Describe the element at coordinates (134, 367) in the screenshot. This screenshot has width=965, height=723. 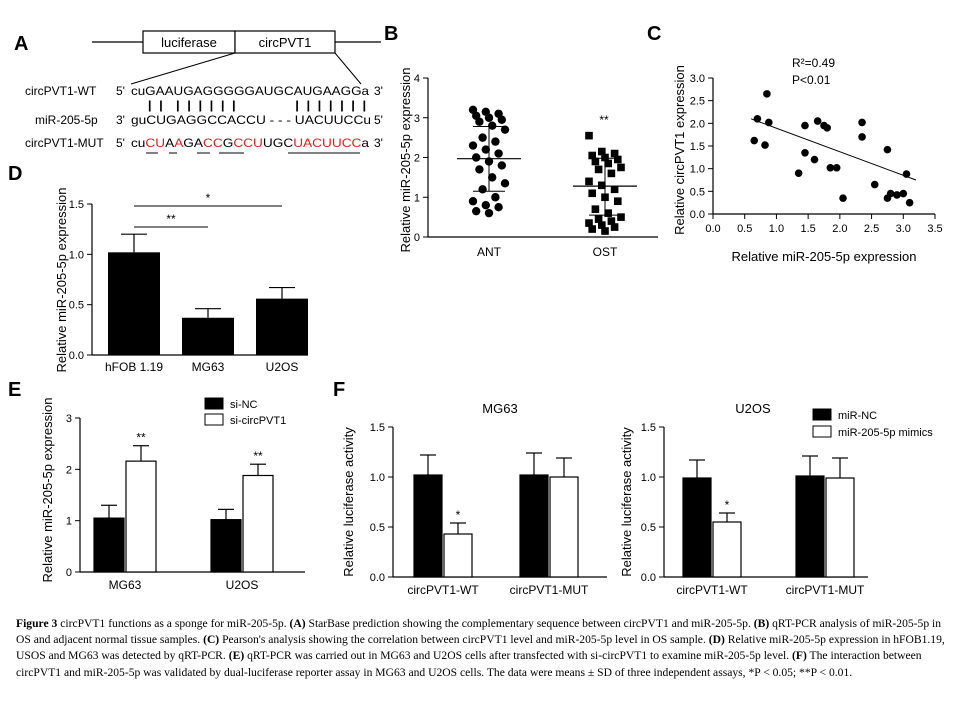
I see `d-x-tick-label: hFOB 1.19` at that location.